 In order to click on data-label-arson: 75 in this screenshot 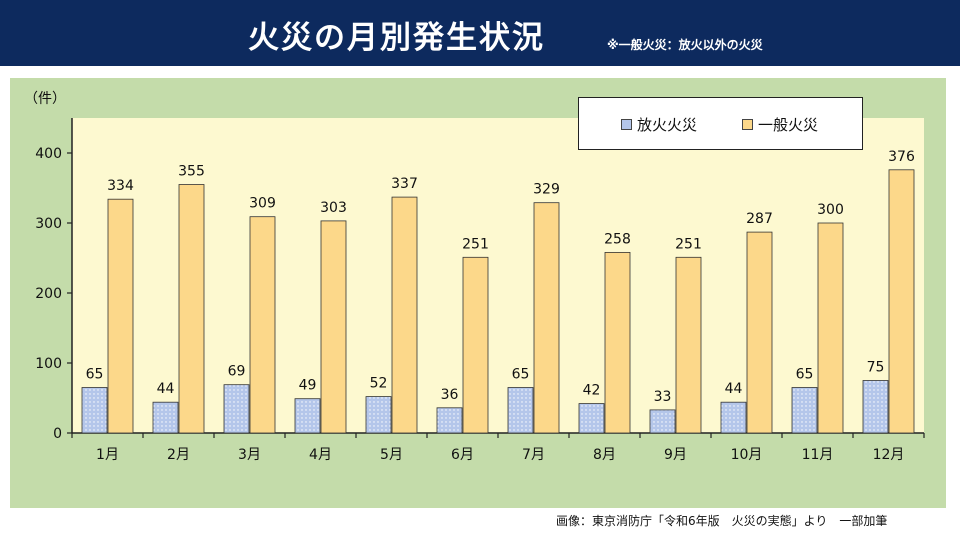, I will do `click(876, 368)`.